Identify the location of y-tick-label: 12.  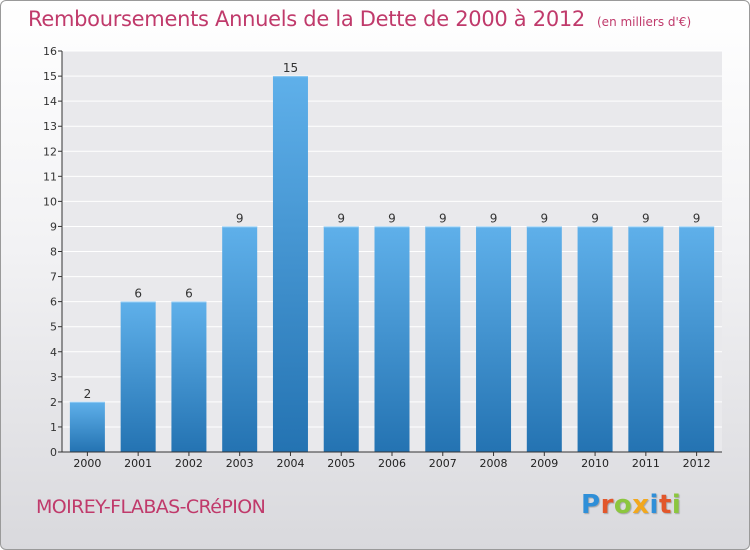
(50, 151).